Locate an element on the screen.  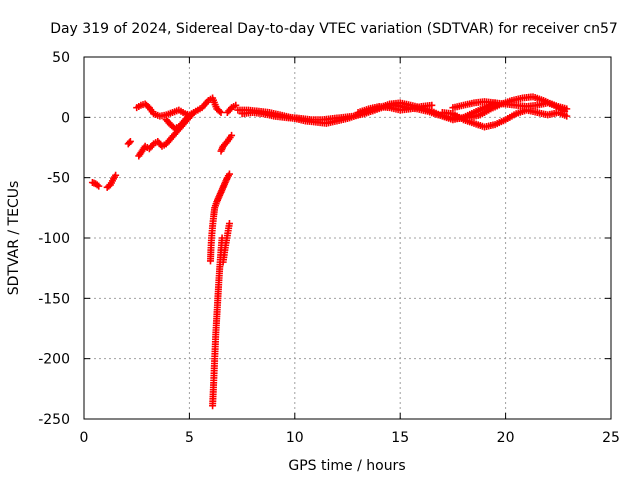
y-tick-label: 50 is located at coordinates (61, 58).